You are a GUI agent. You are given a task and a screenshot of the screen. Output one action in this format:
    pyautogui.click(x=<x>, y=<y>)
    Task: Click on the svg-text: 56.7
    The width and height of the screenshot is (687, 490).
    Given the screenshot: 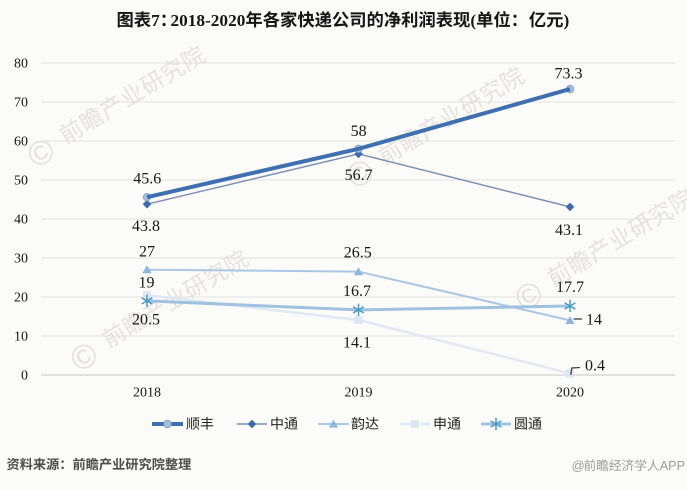 What is the action you would take?
    pyautogui.click(x=359, y=175)
    